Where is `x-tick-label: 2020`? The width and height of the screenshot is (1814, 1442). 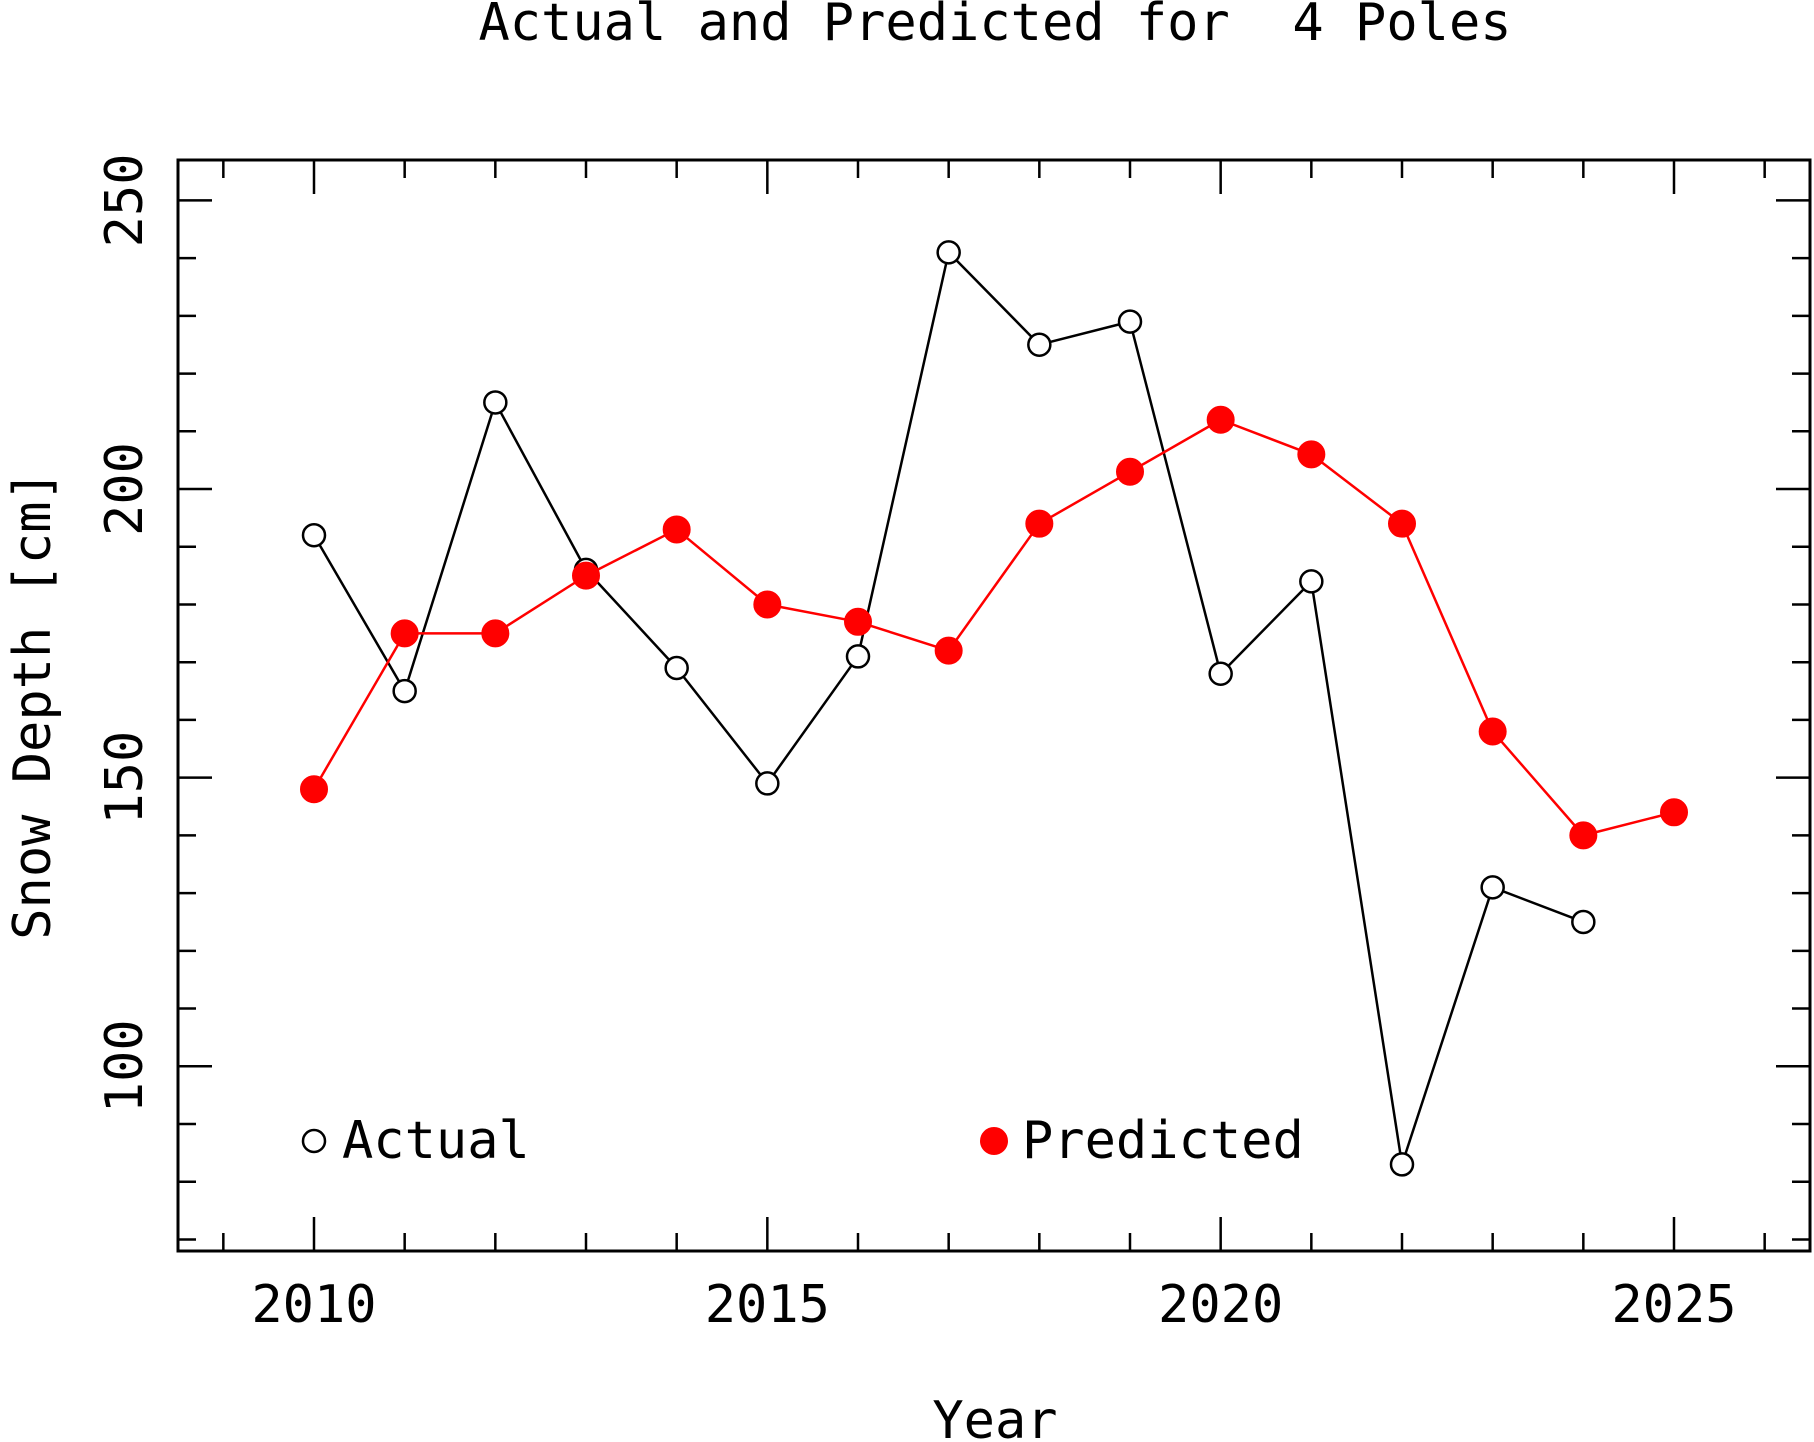
x-tick-label: 2020 is located at coordinates (1220, 1305).